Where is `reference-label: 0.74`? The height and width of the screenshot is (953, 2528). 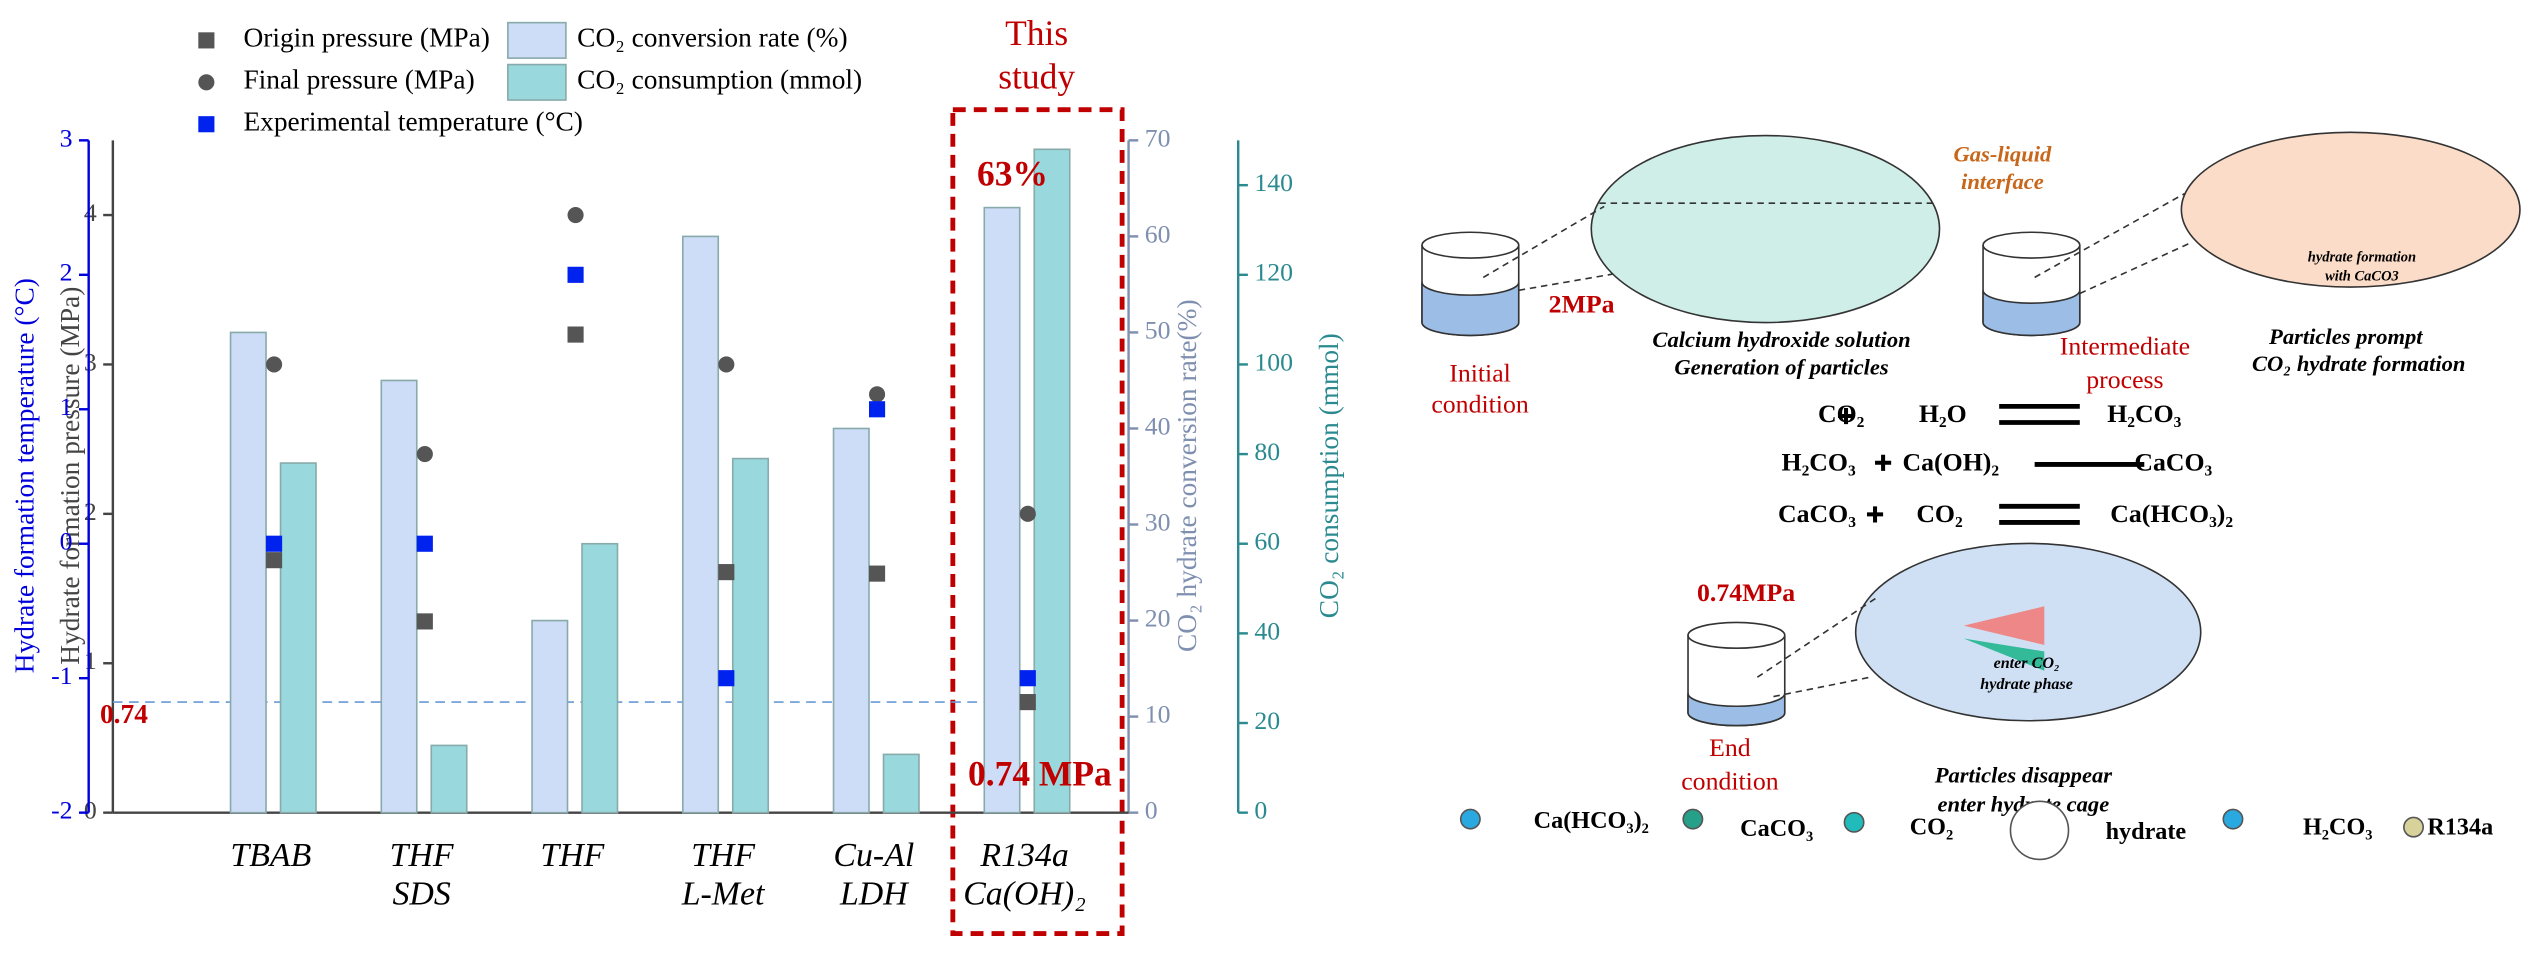 reference-label: 0.74 is located at coordinates (124, 714).